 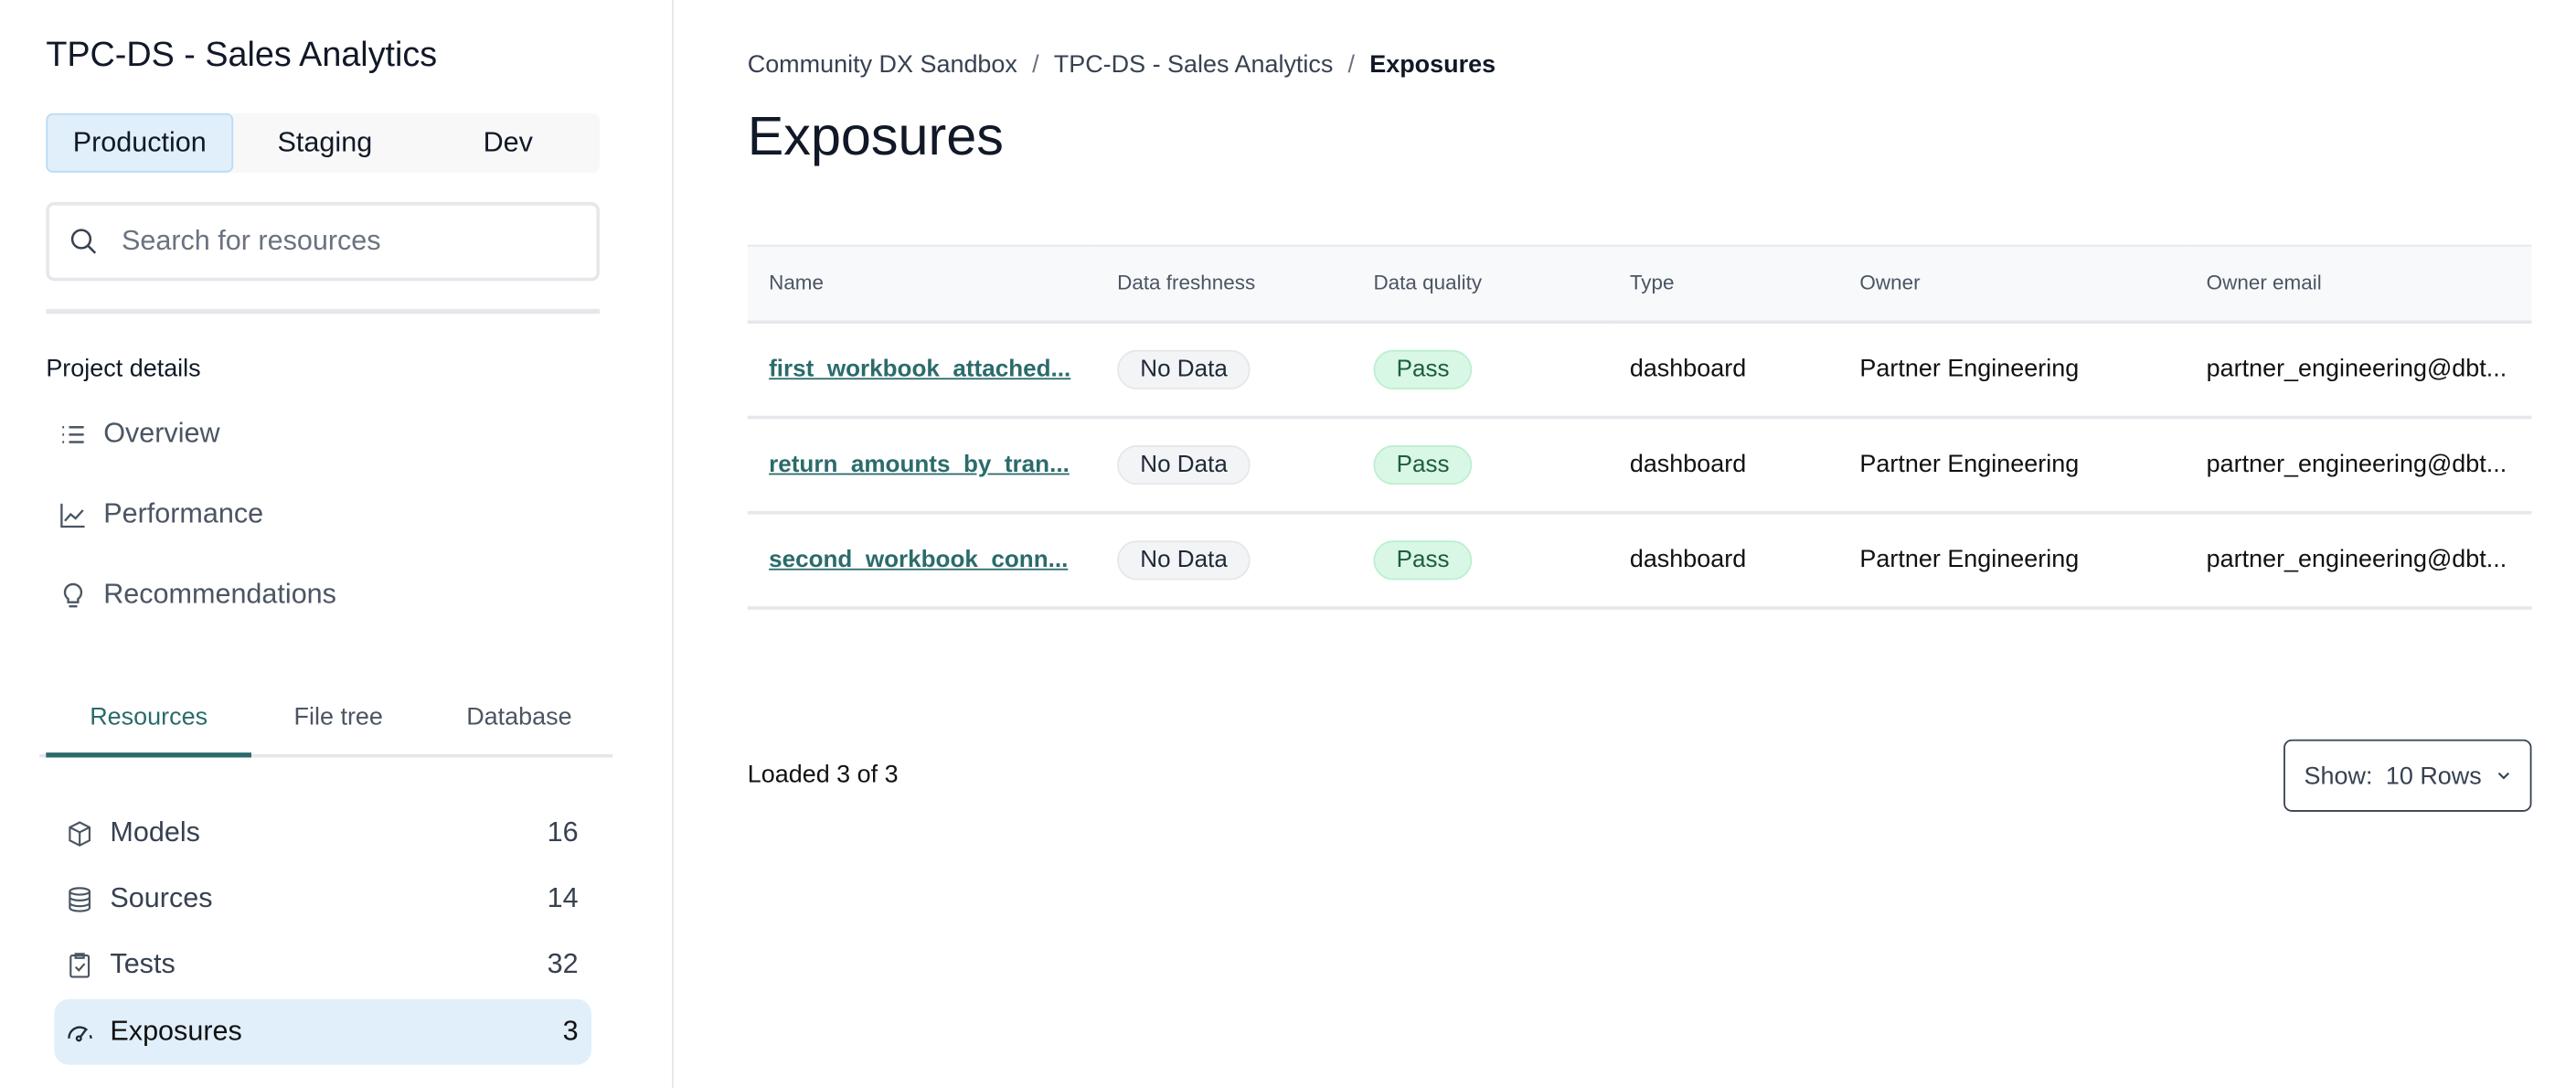 I want to click on resource-count: 3, so click(x=570, y=1031).